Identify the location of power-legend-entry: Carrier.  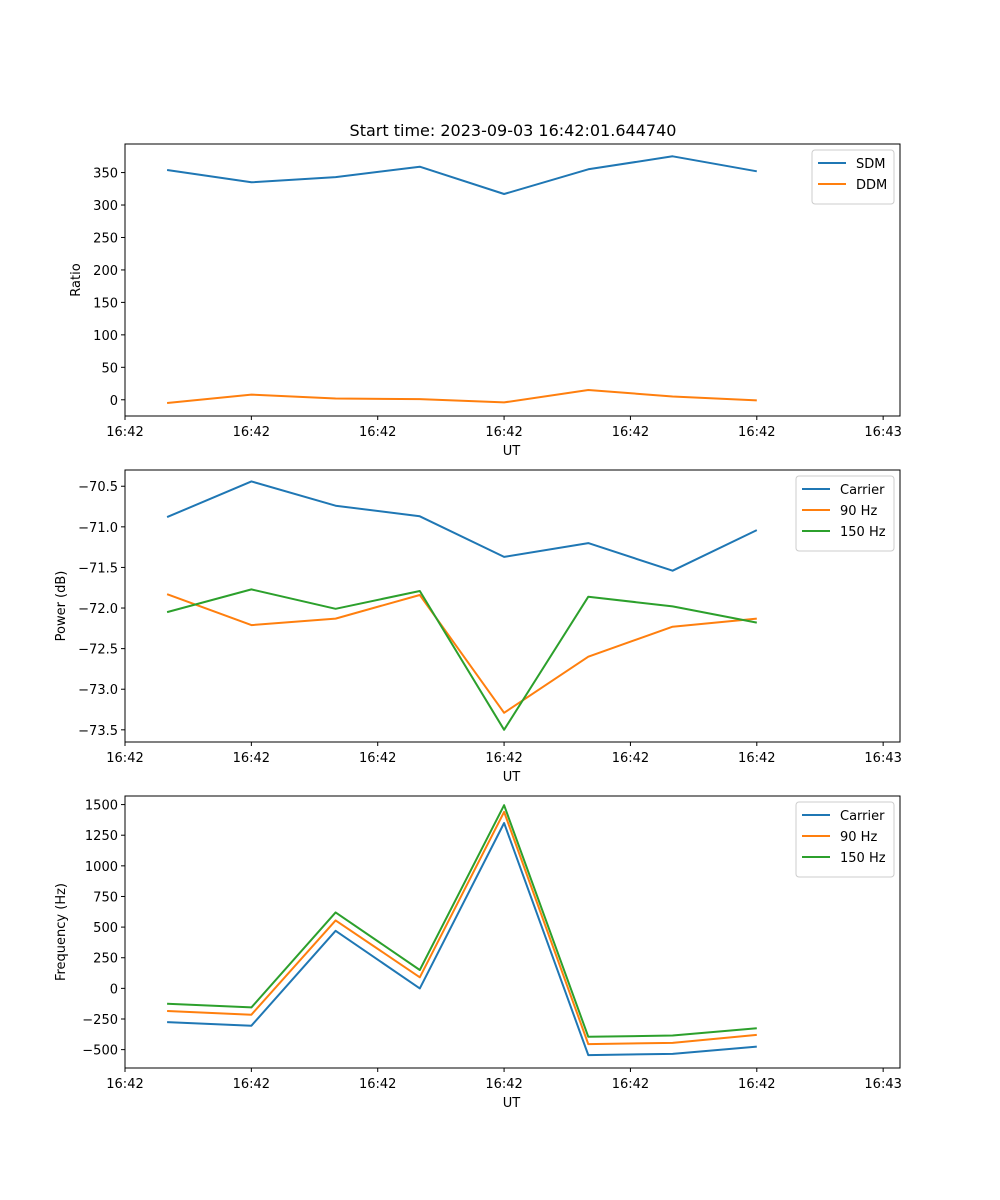
(862, 490).